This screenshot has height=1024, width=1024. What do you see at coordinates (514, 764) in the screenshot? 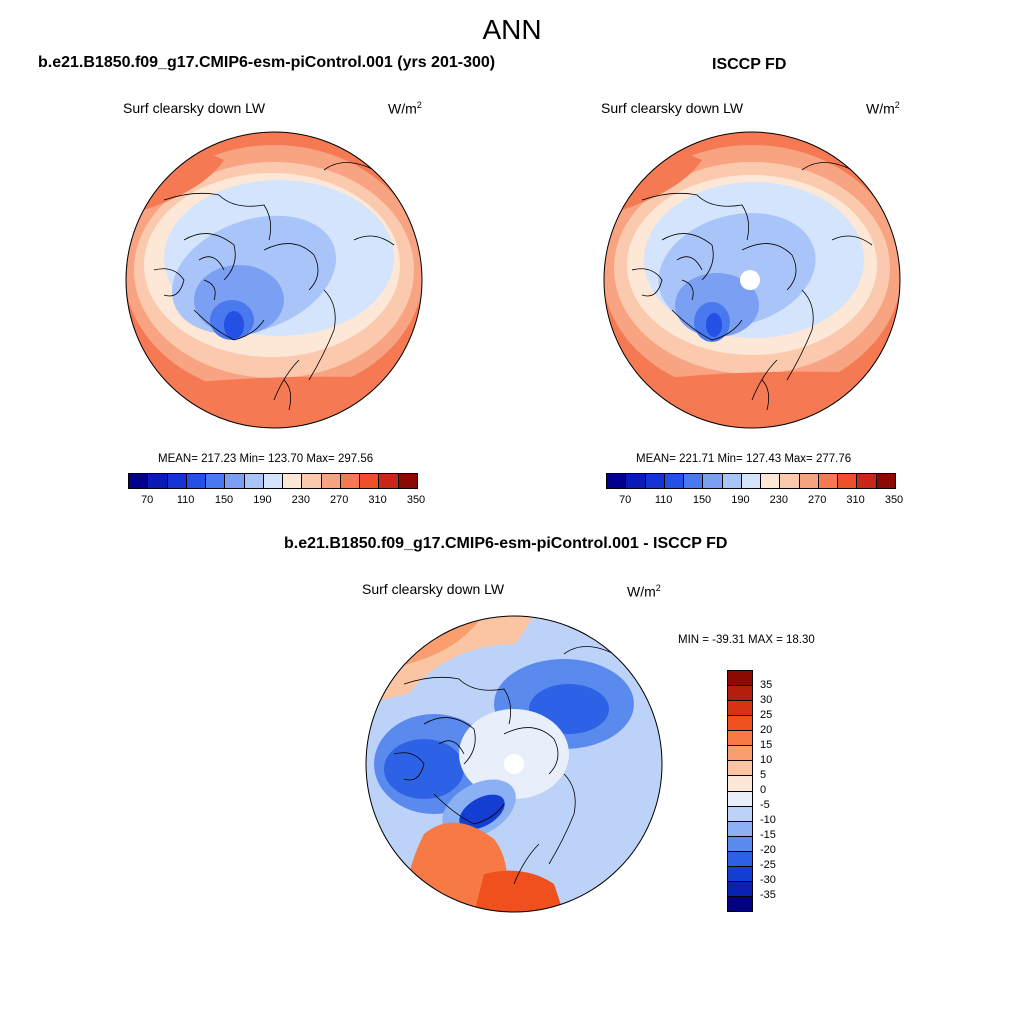
I see `diff-polar-map` at bounding box center [514, 764].